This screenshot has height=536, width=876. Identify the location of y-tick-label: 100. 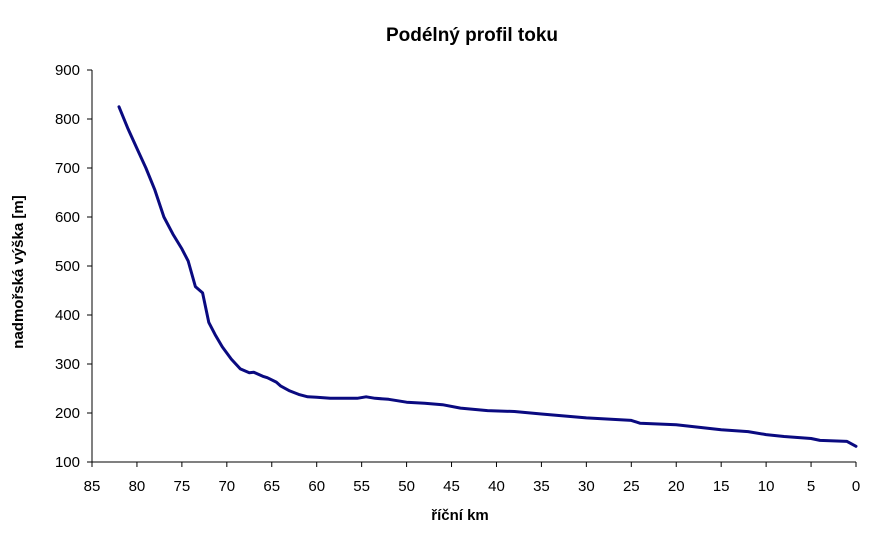
(67, 462).